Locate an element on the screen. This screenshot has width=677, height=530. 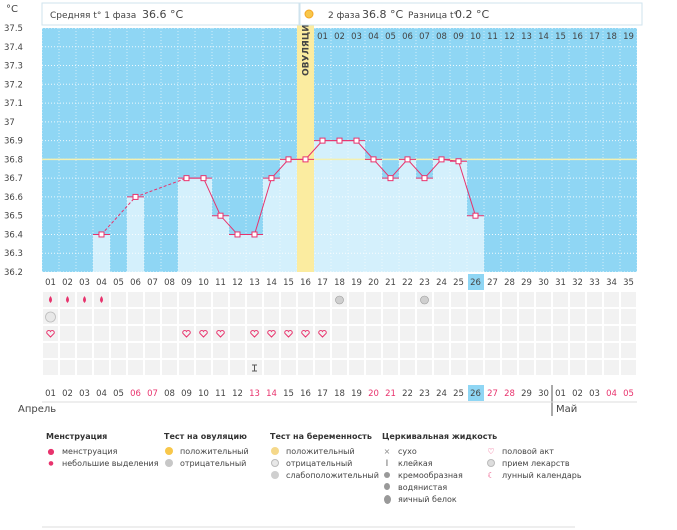
y-tick-label: 36.8 is located at coordinates (13, 160).